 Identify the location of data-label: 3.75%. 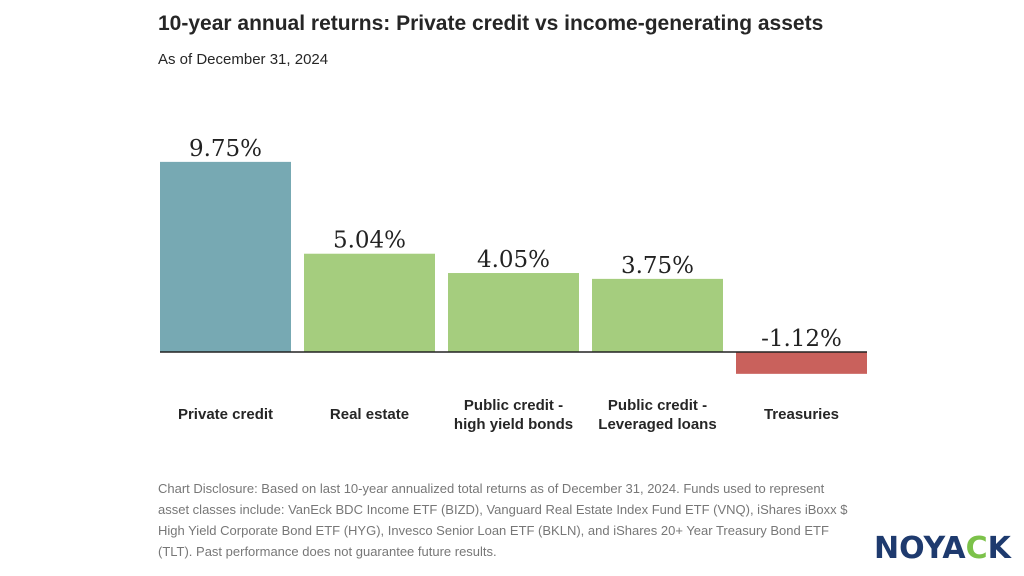
(657, 266).